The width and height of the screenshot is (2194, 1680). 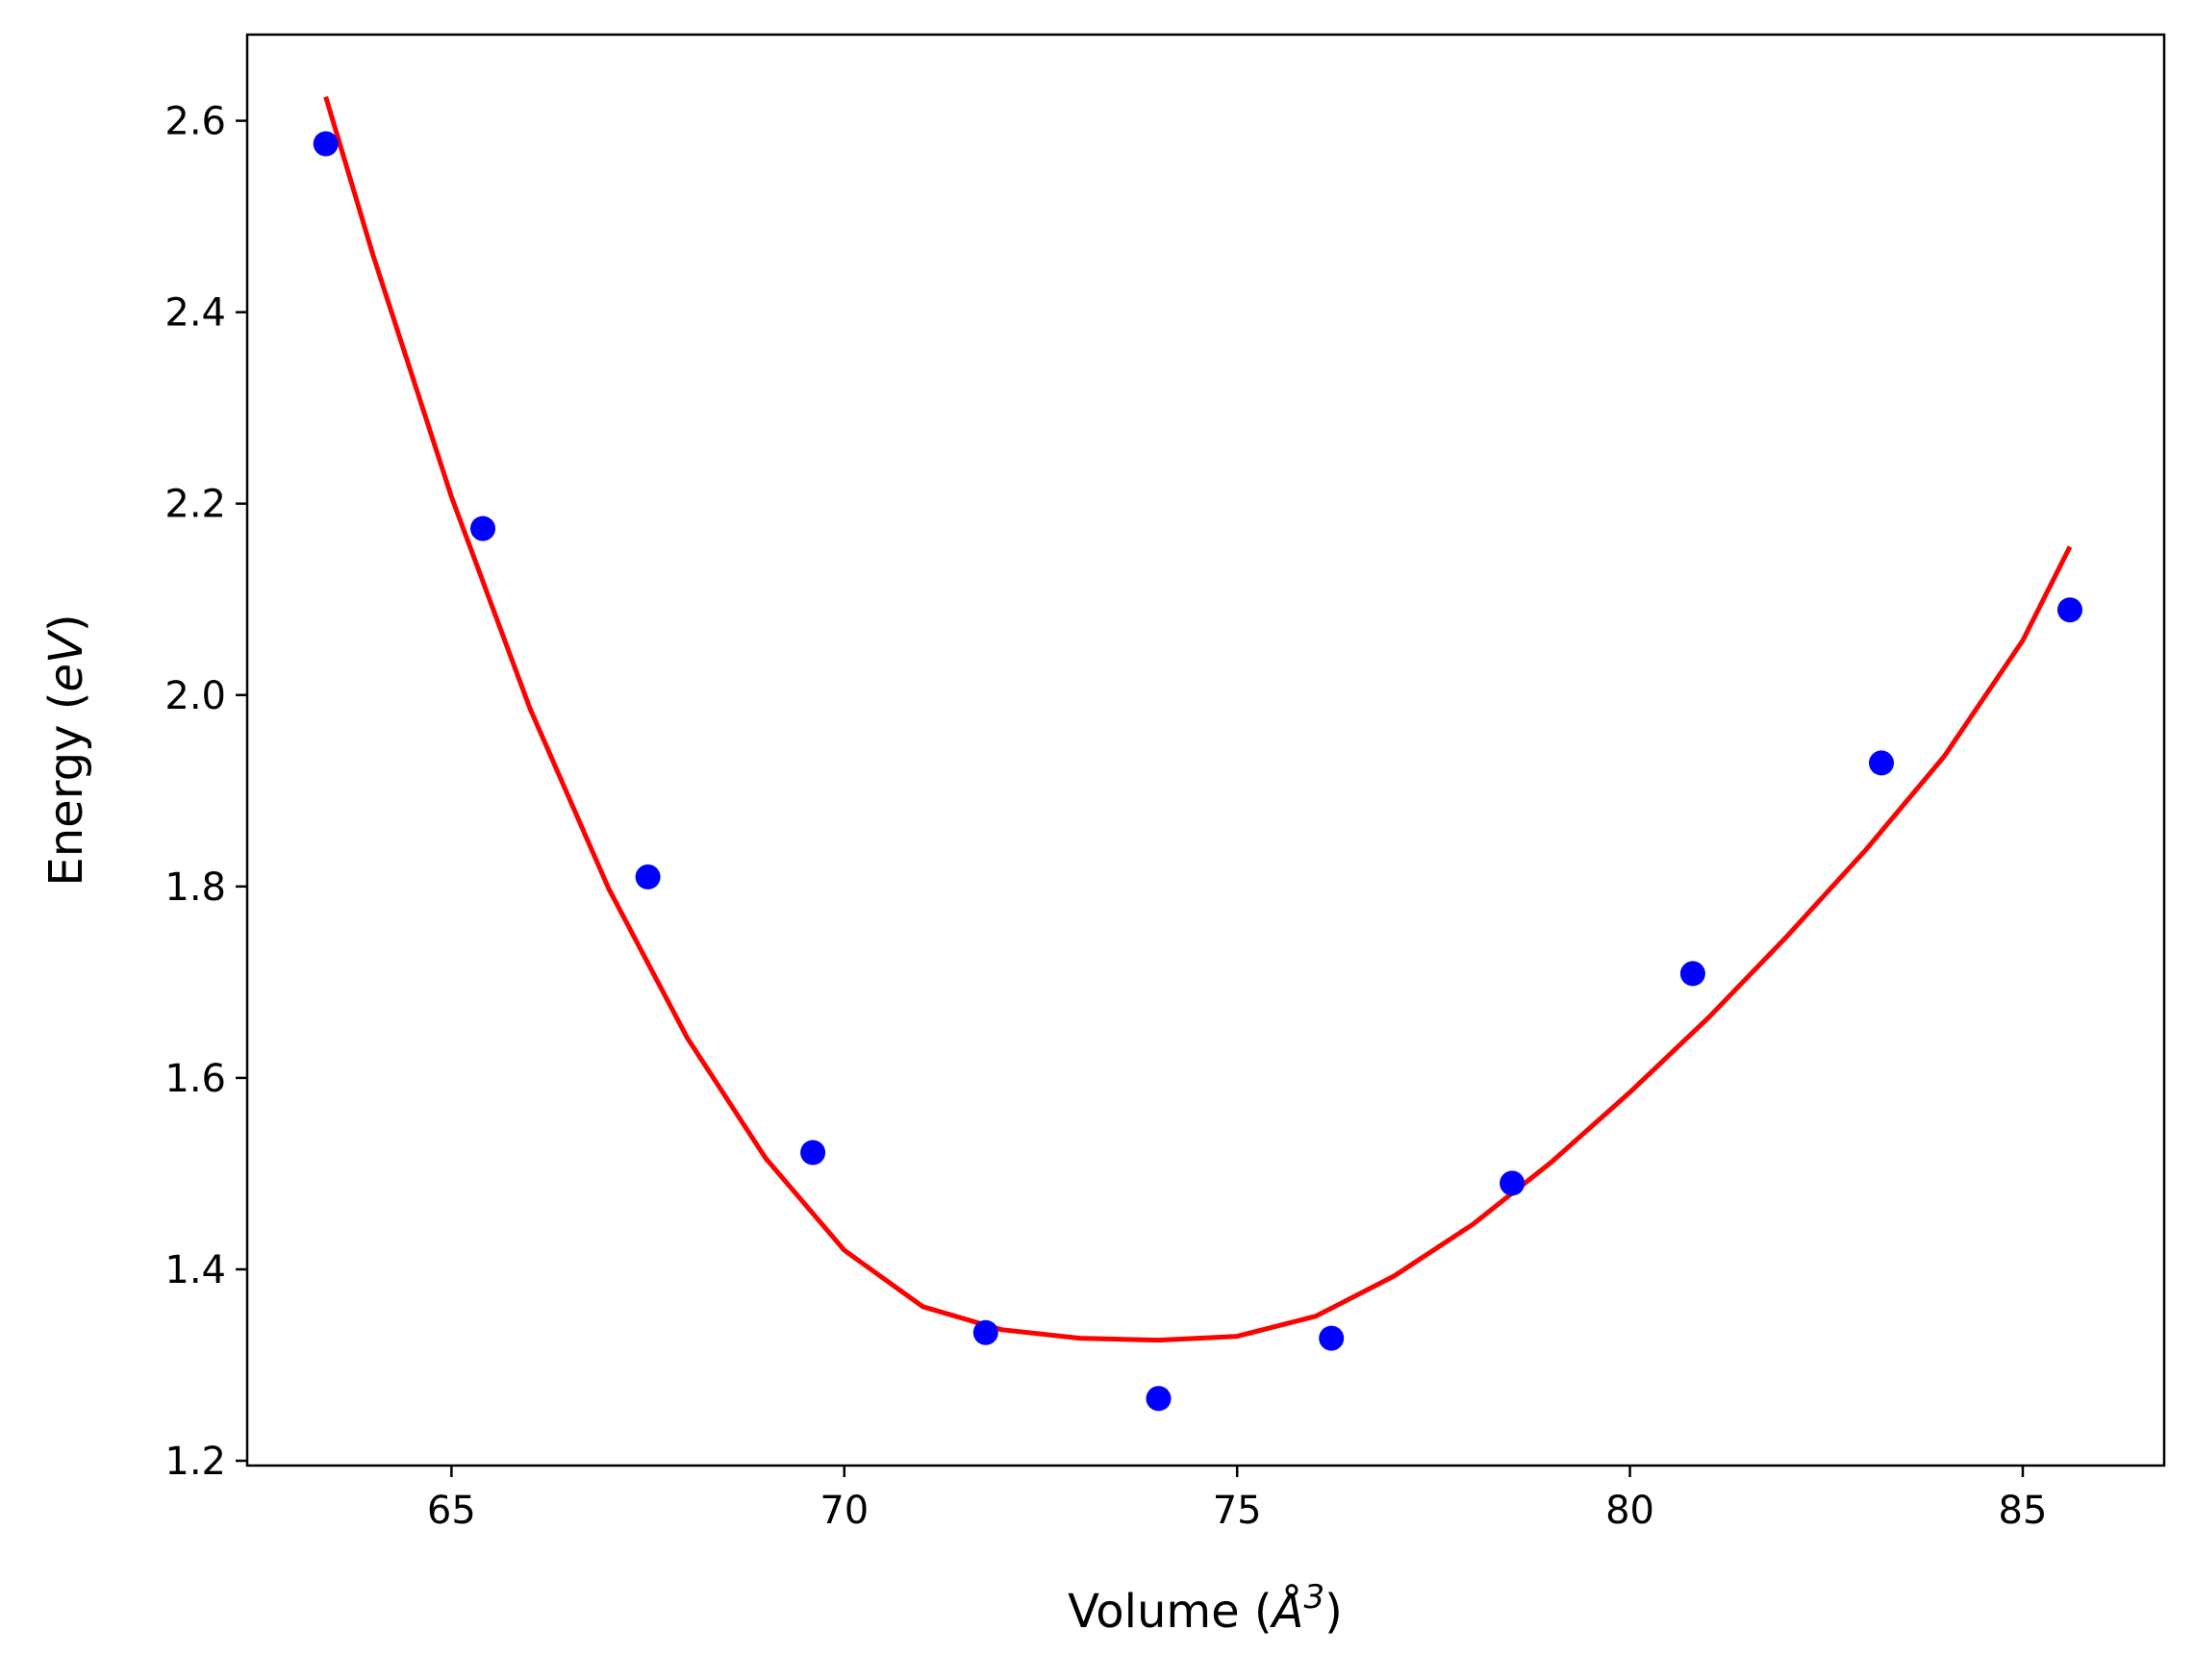 What do you see at coordinates (195, 505) in the screenshot?
I see `y-tick-label: 2.2` at bounding box center [195, 505].